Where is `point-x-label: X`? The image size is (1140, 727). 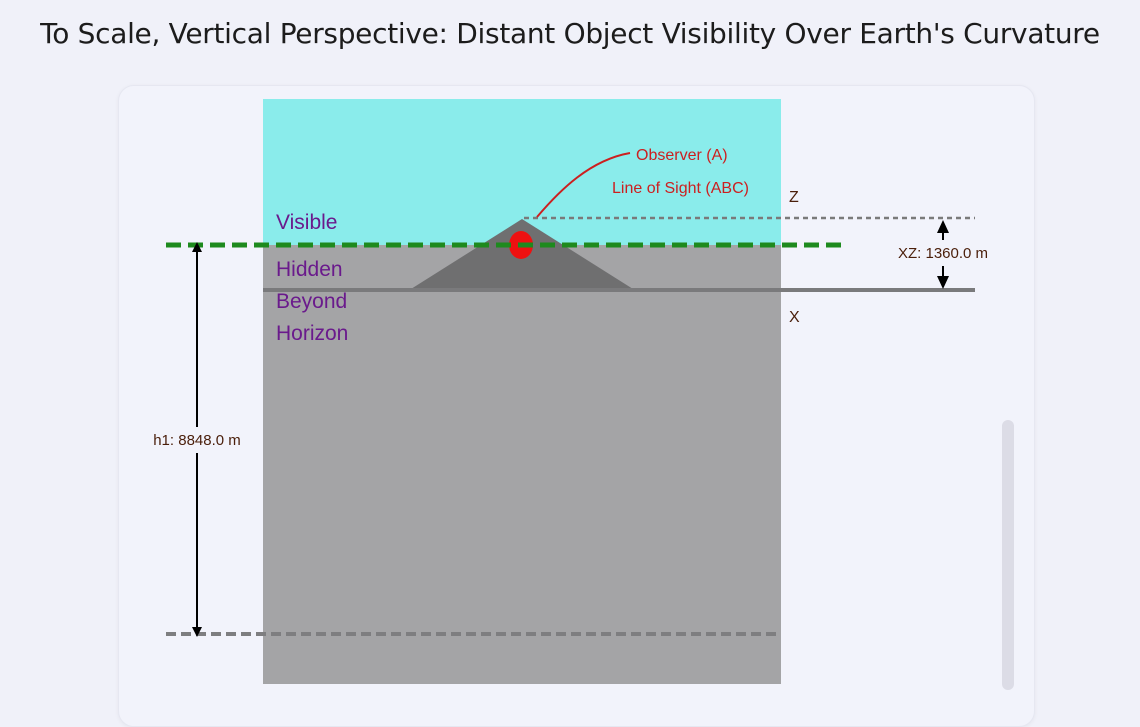
point-x-label: X is located at coordinates (794, 317).